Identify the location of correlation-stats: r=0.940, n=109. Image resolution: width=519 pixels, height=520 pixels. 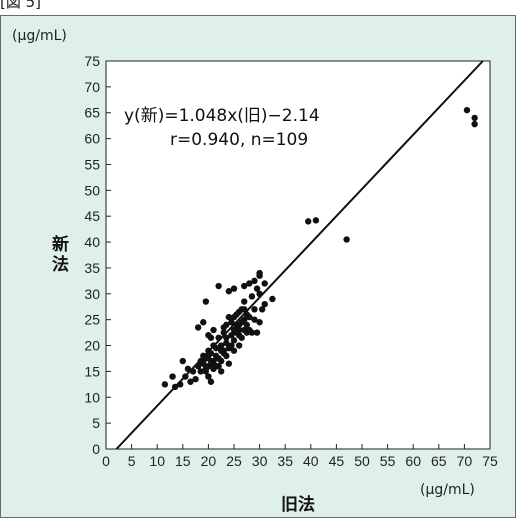
(239, 140).